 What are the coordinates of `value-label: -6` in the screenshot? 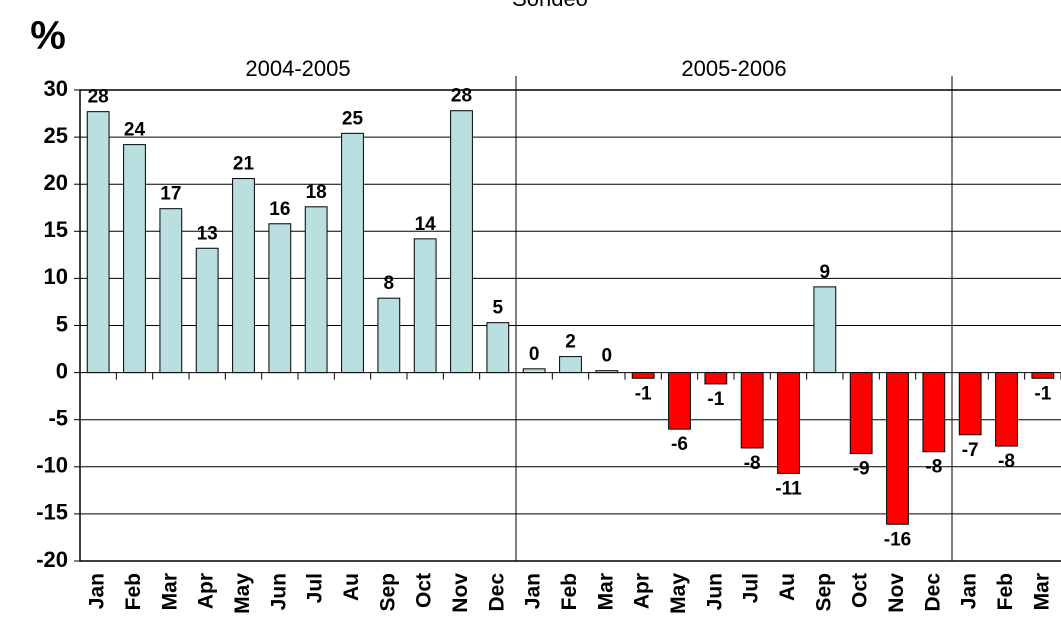 It's located at (679, 444).